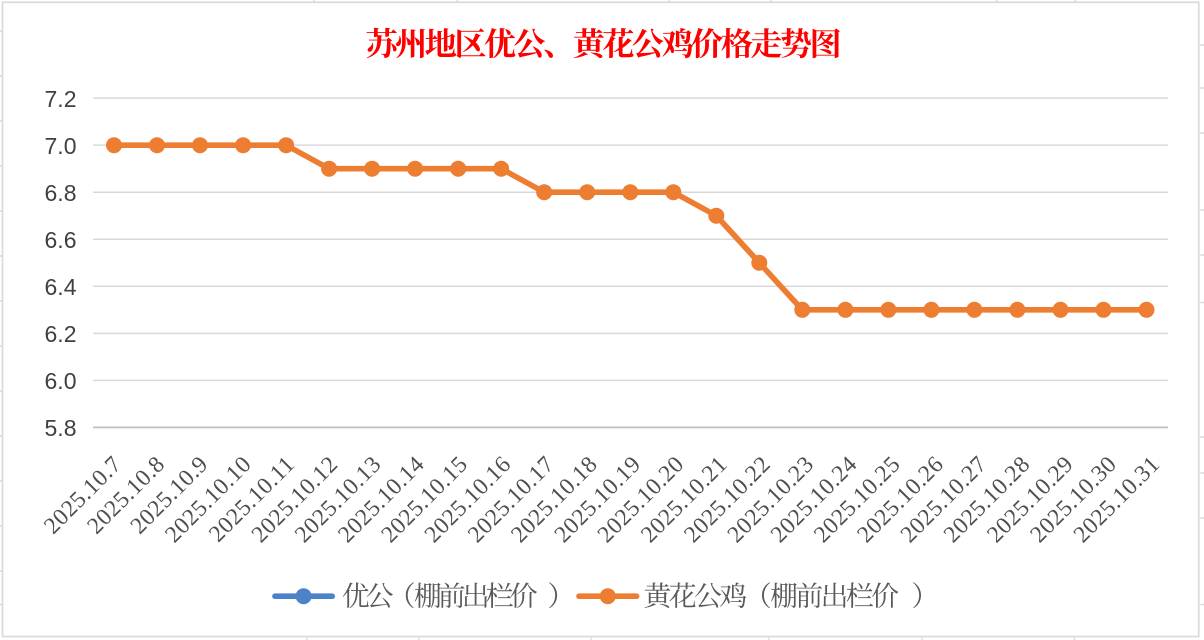  What do you see at coordinates (61, 381) in the screenshot?
I see `svg-text: 6.0` at bounding box center [61, 381].